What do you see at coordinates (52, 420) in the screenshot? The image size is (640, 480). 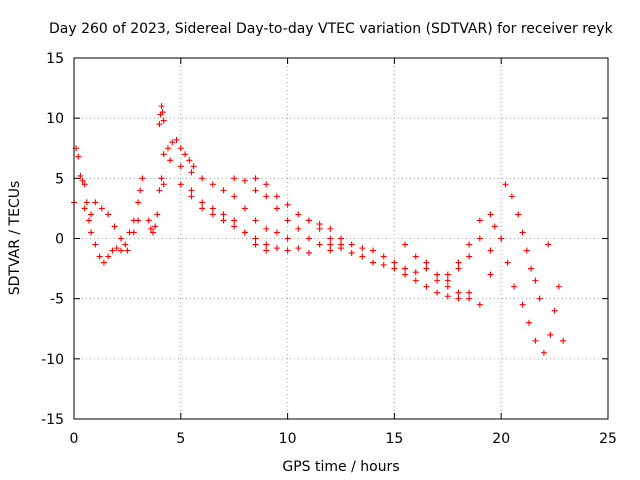 I see `y-tick-label: -15` at bounding box center [52, 420].